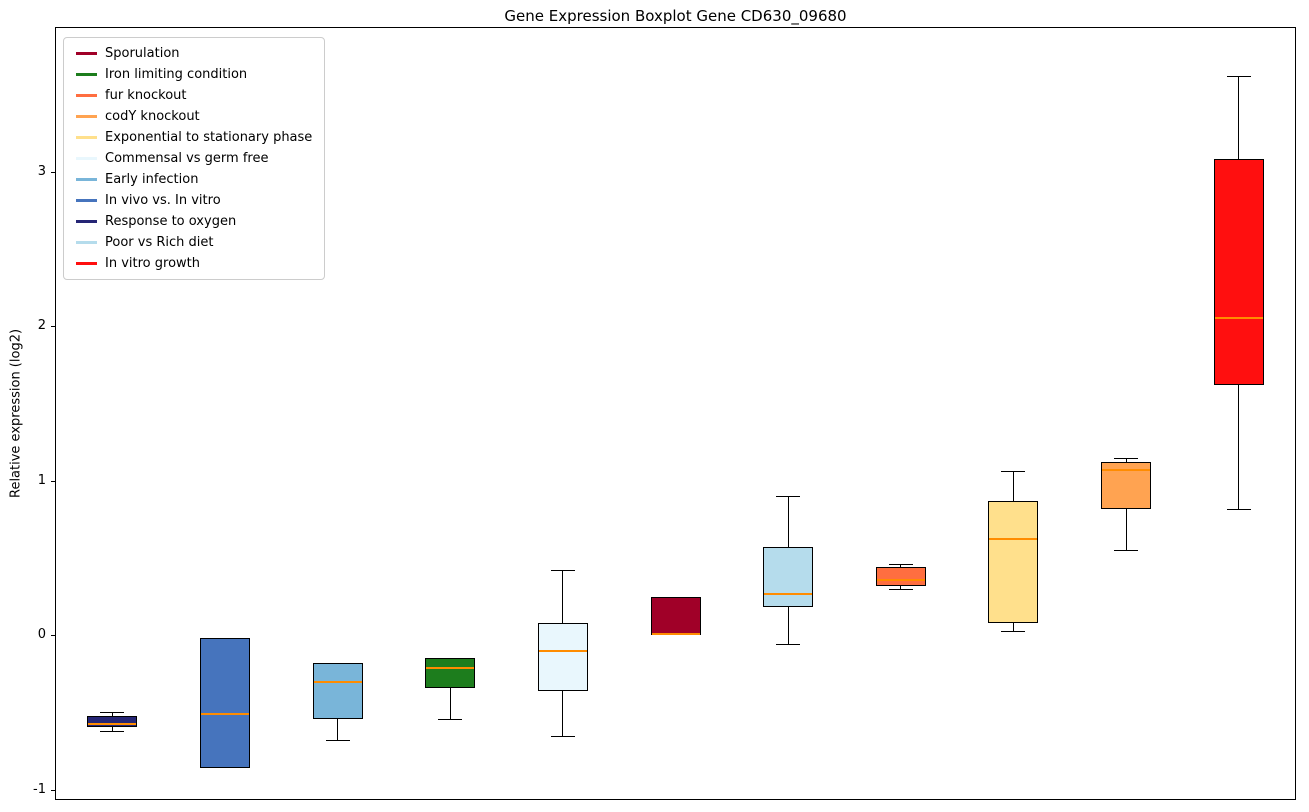 Image resolution: width=1309 pixels, height=812 pixels. What do you see at coordinates (41, 171) in the screenshot?
I see `y-tick-label: 3` at bounding box center [41, 171].